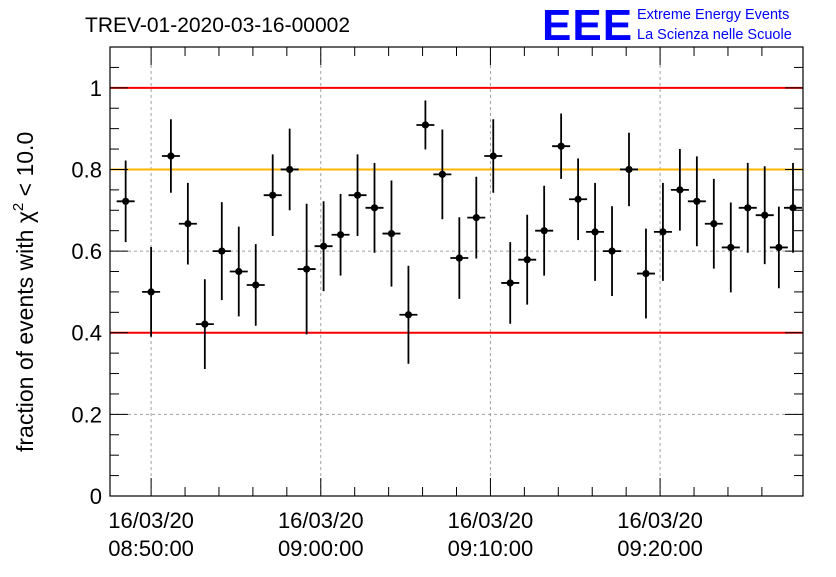 This screenshot has width=836, height=577. Describe the element at coordinates (96, 88) in the screenshot. I see `y-tick-label: 1` at that location.